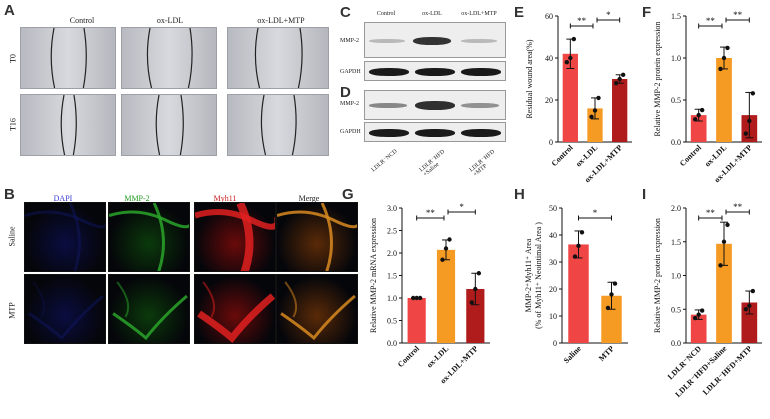 The width and height of the screenshot is (770, 419). Describe the element at coordinates (9, 10) in the screenshot. I see `panel-label-a: A` at that location.